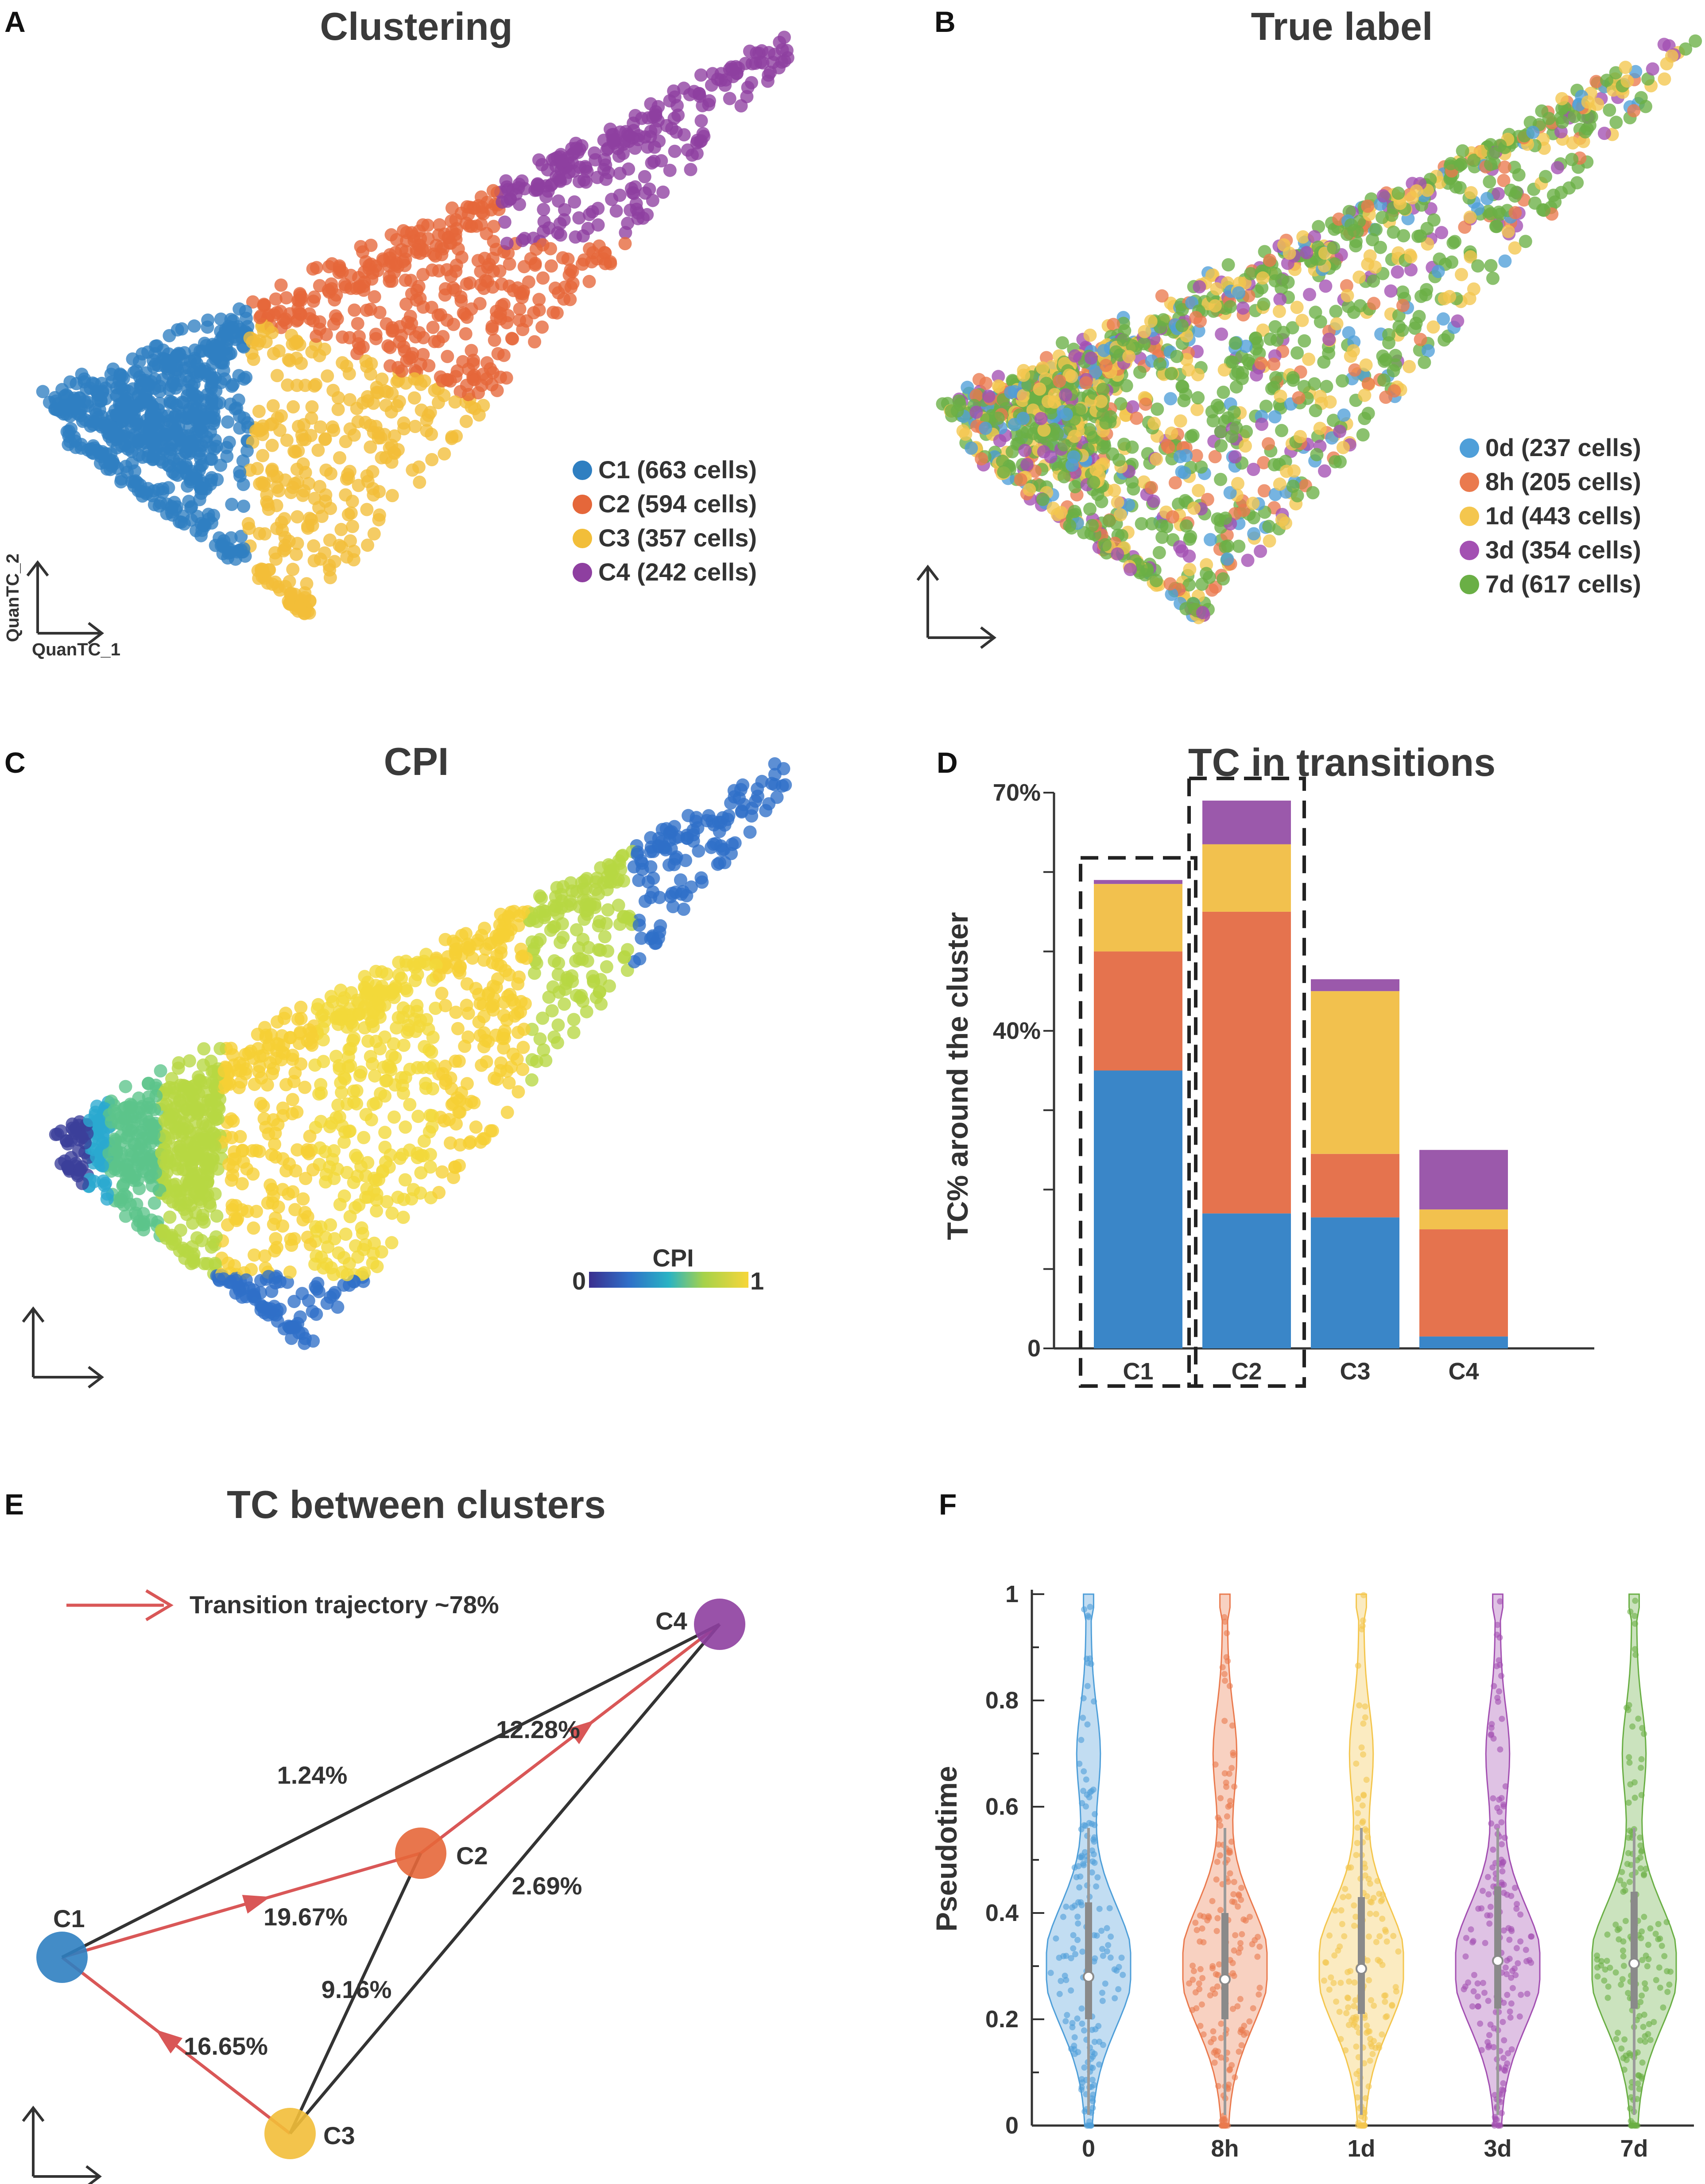  I want to click on panel-c-title: CPI, so click(417, 762).